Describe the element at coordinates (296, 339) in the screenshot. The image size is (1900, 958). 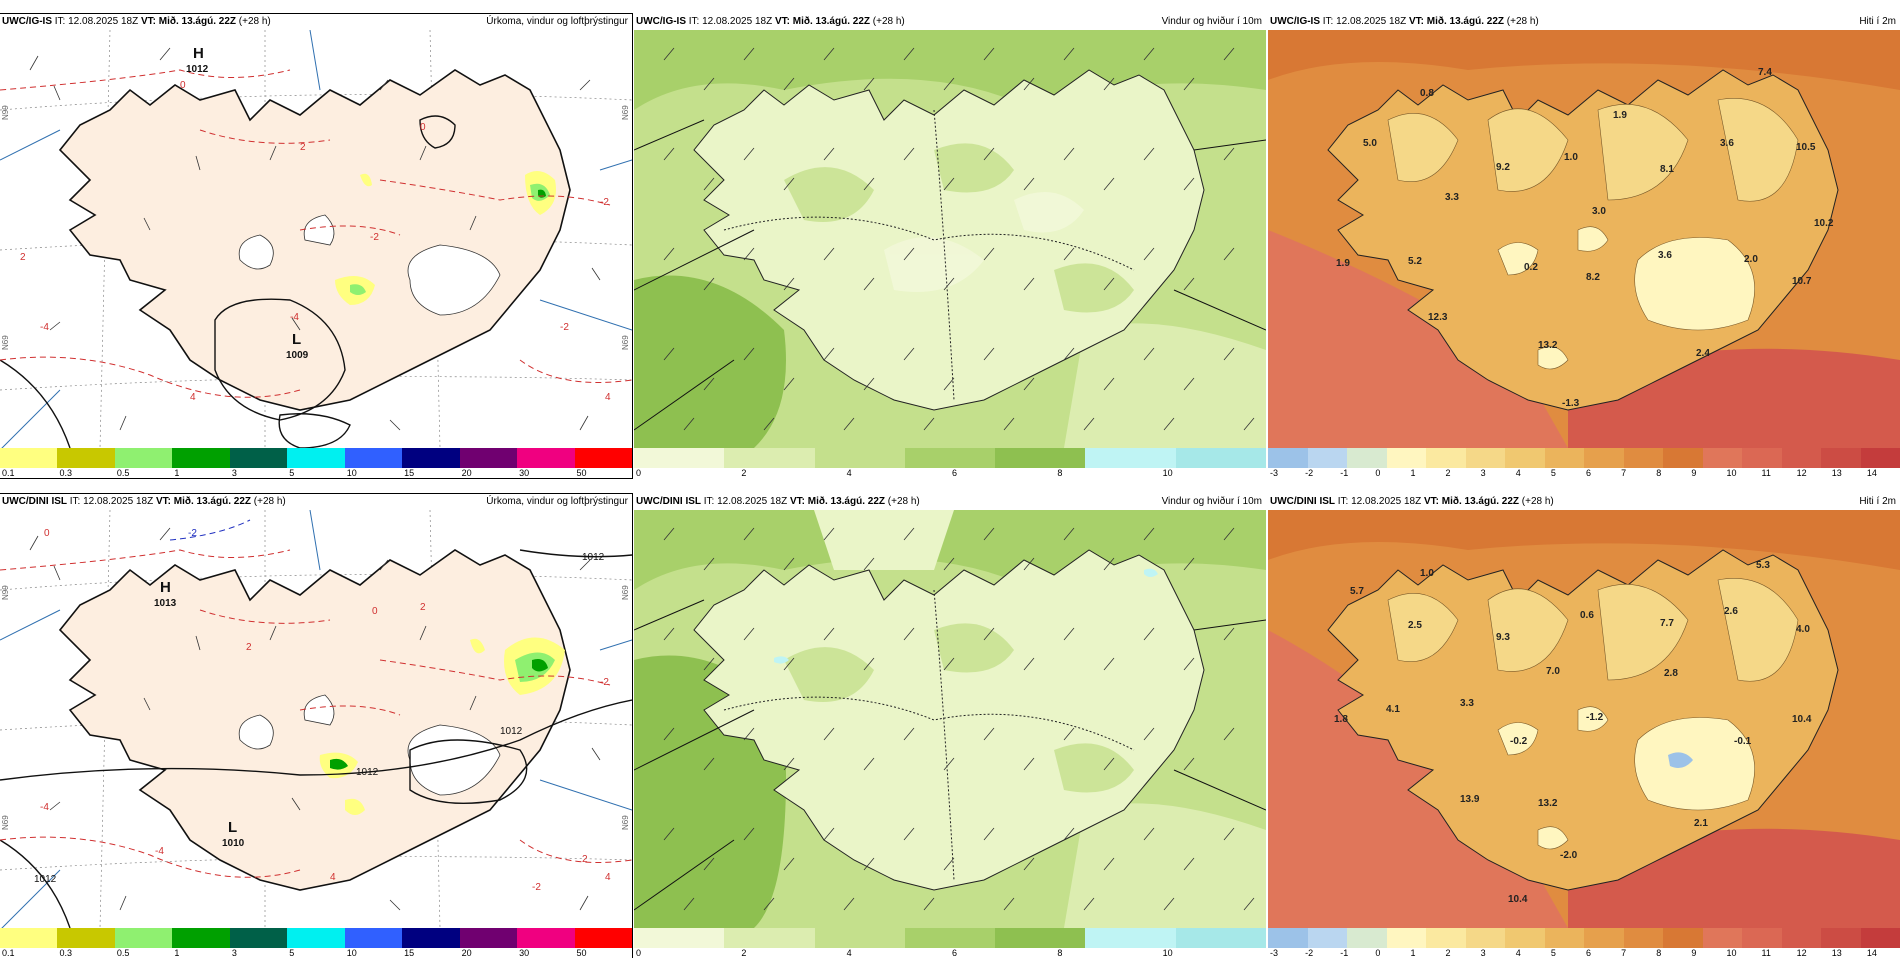
I see `low-pressure-letter: L` at that location.